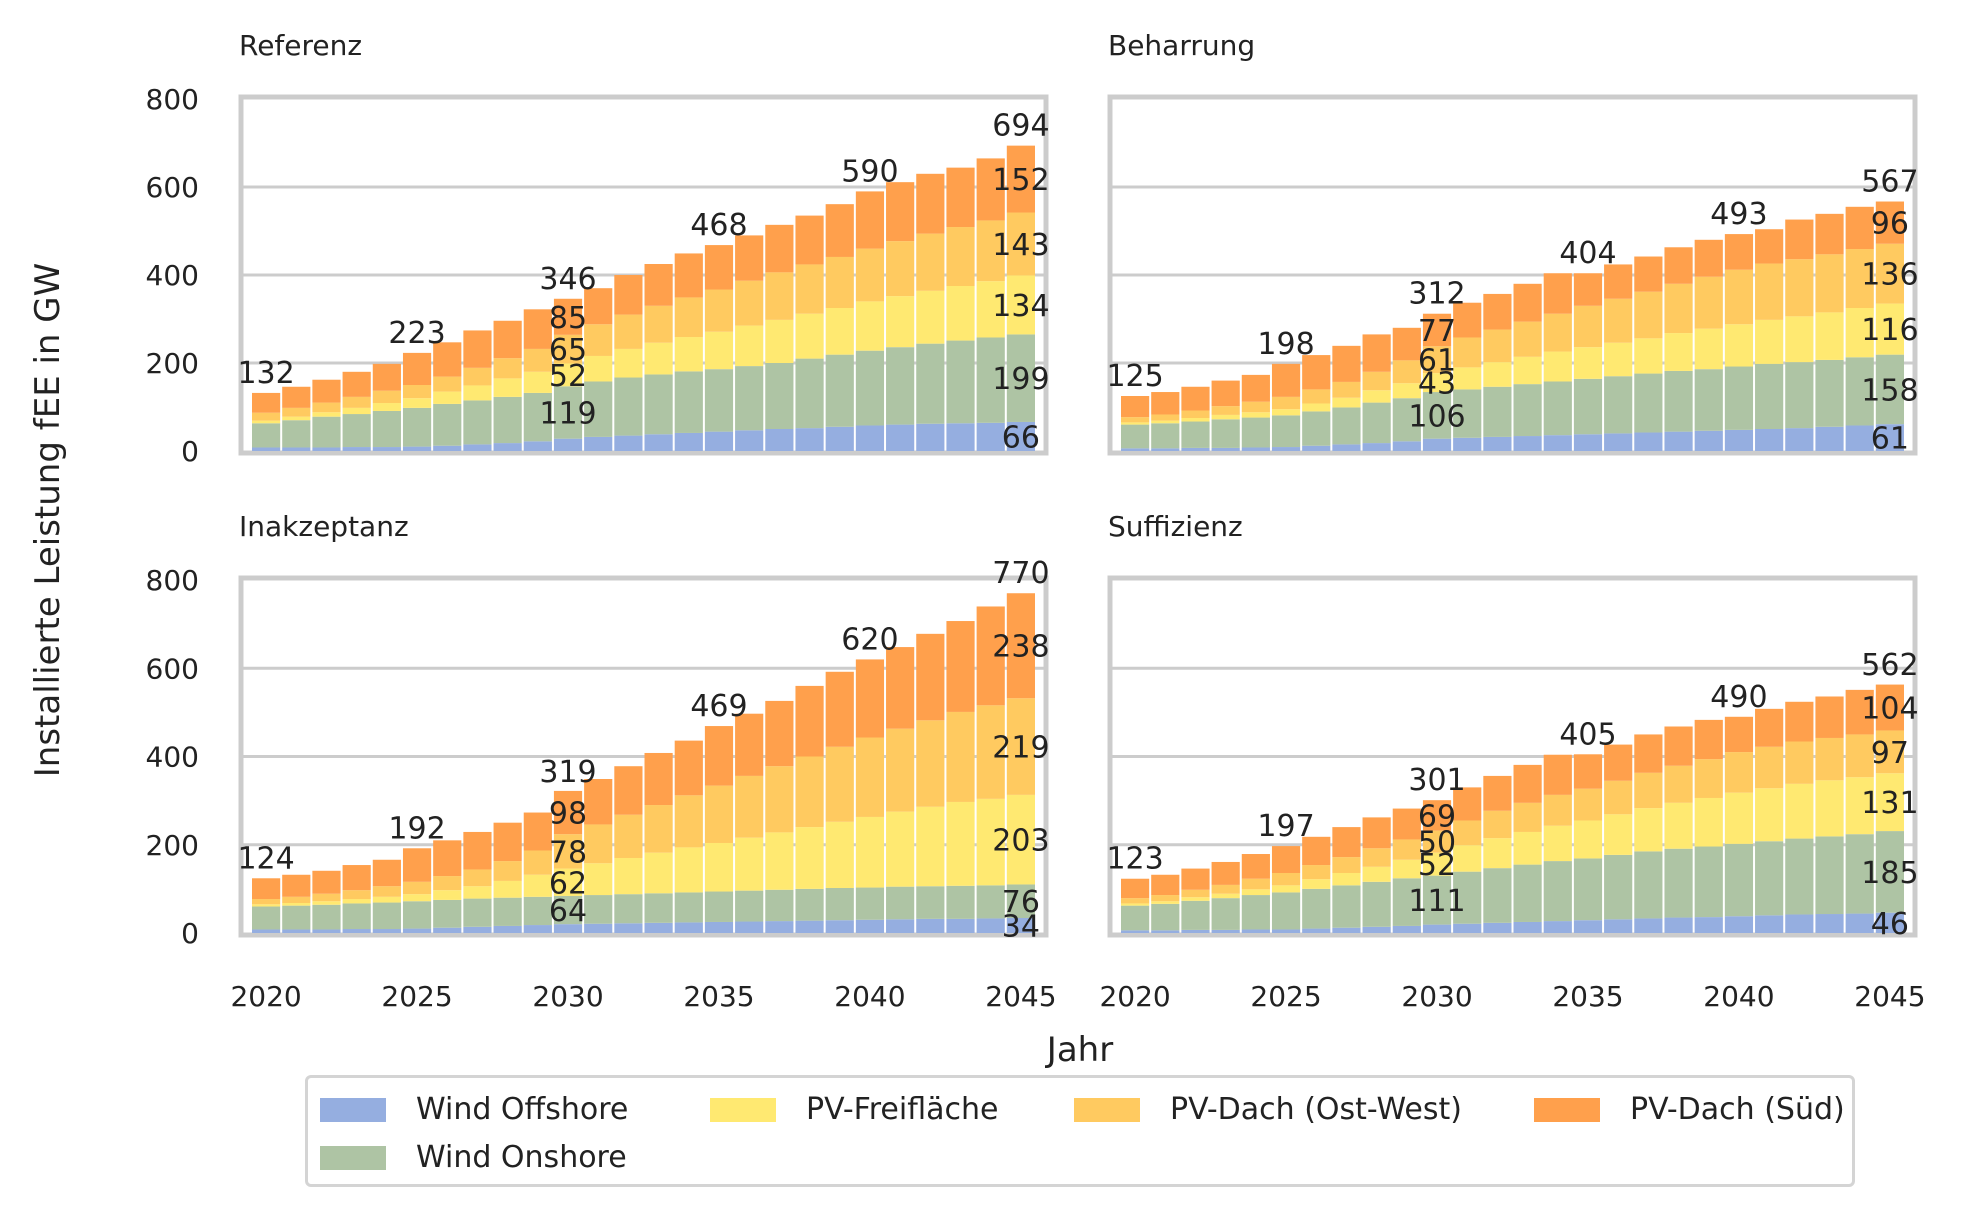 This screenshot has height=1219, width=1967. I want to click on total-label: 620, so click(869, 639).